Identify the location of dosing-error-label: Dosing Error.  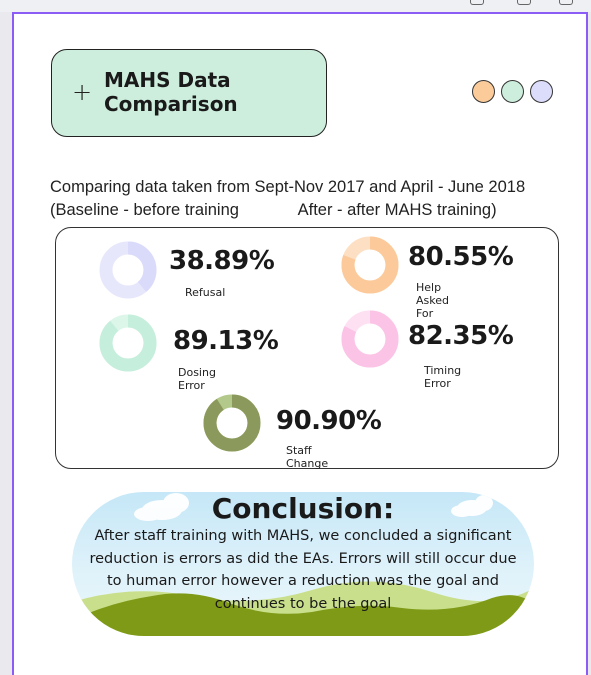
(197, 379).